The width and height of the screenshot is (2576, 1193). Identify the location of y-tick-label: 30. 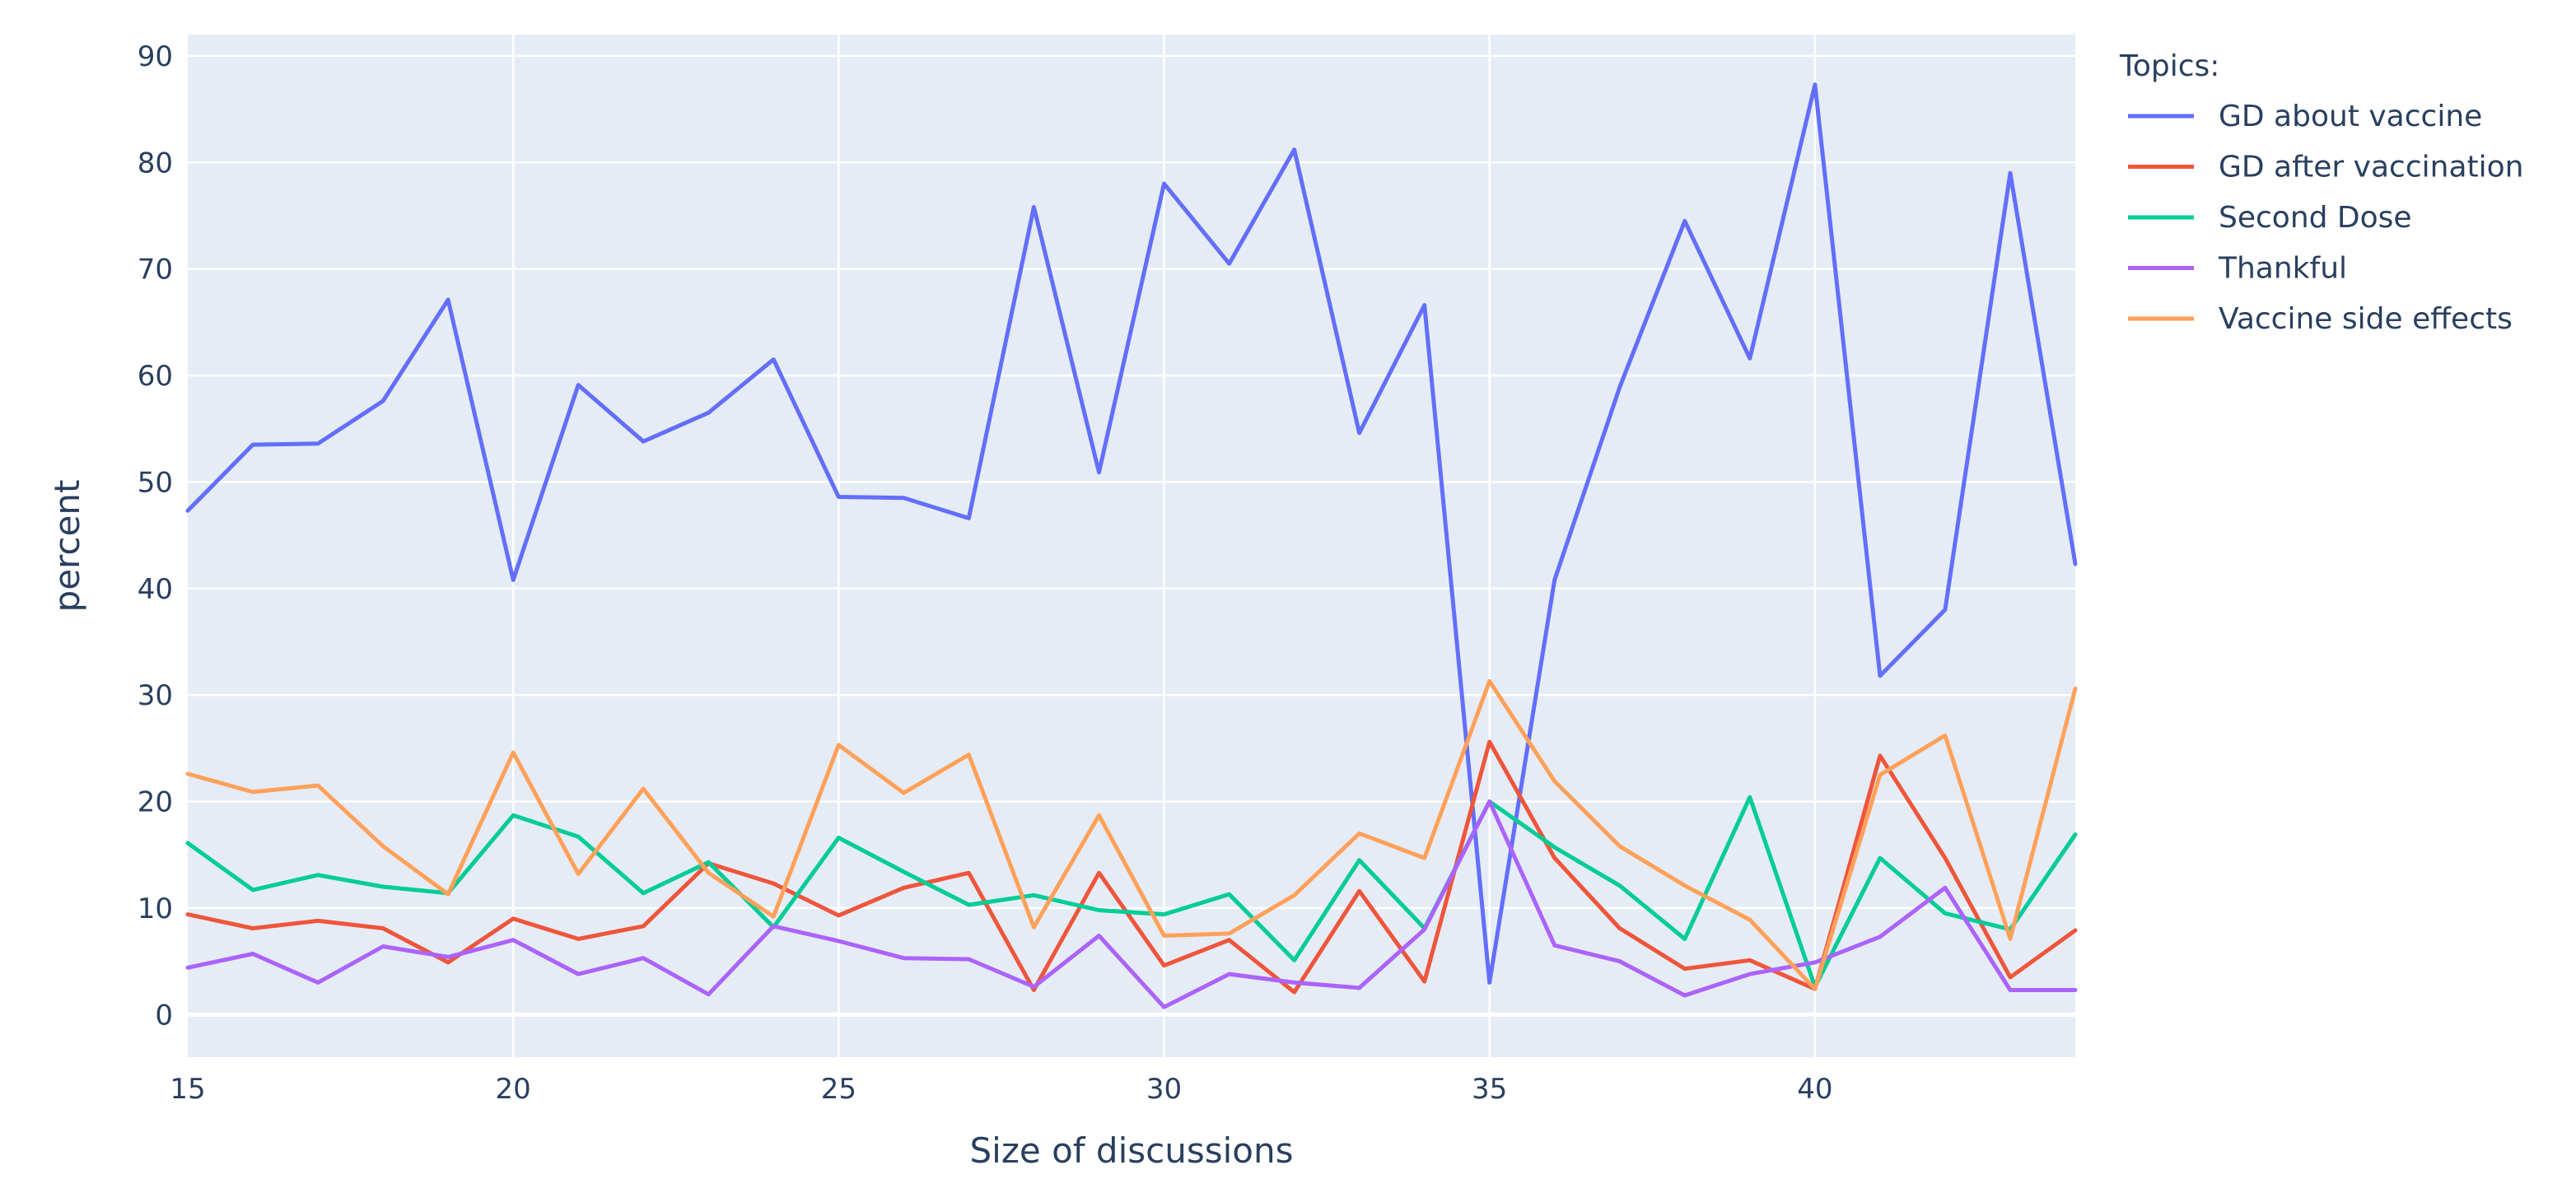
(155, 695).